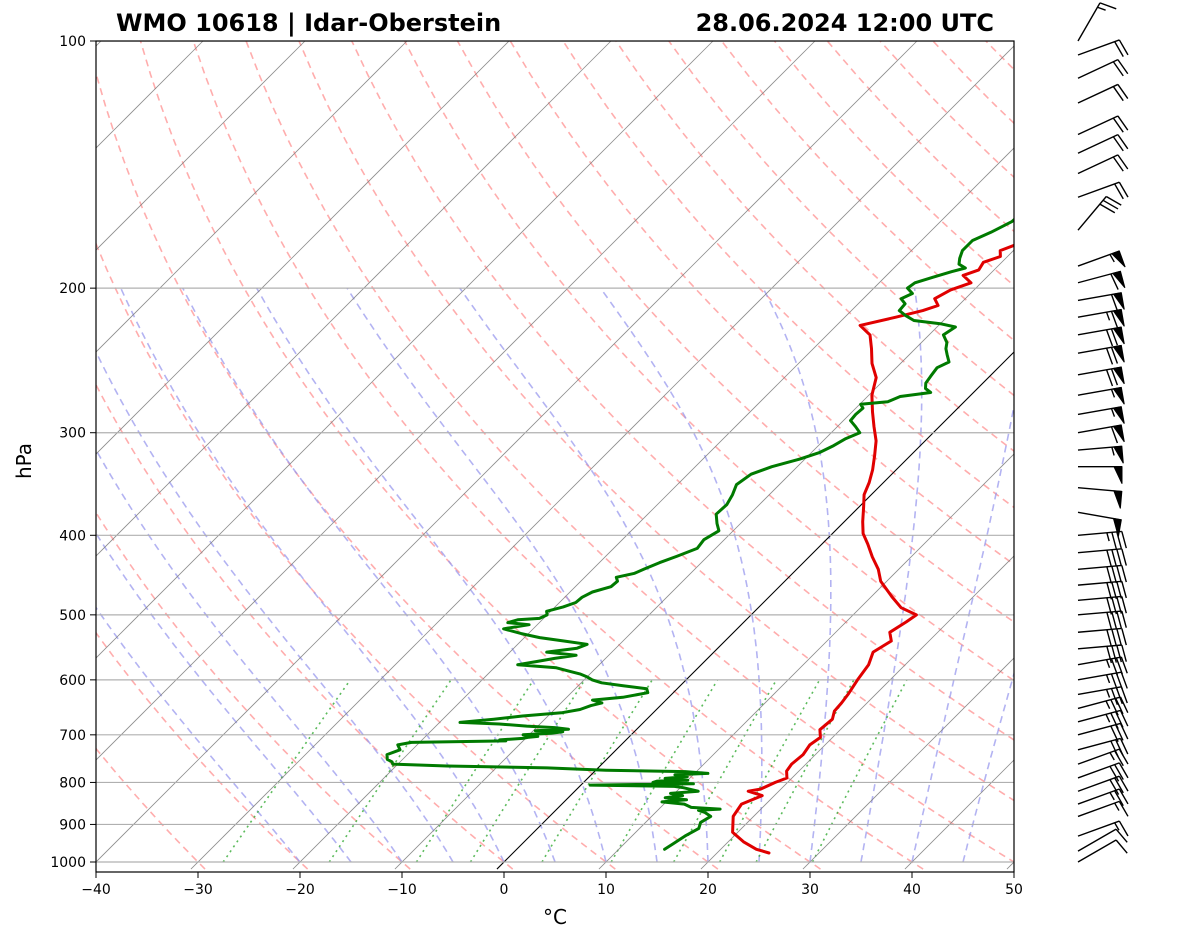 The height and width of the screenshot is (941, 1181). Describe the element at coordinates (300, 890) in the screenshot. I see `x-tick-label: −20` at that location.